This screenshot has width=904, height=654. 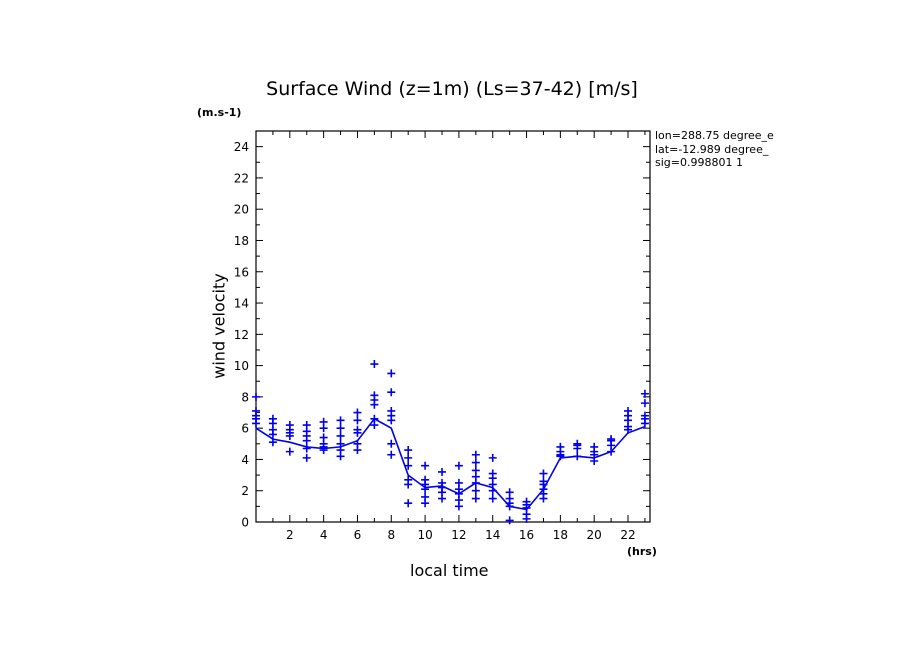 I want to click on x-tick-label: 8, so click(x=391, y=535).